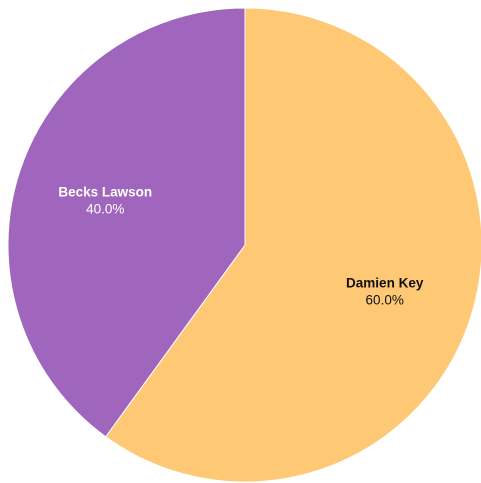 This screenshot has width=481, height=483. I want to click on slice-percent-label: 40.0%, so click(105, 209).